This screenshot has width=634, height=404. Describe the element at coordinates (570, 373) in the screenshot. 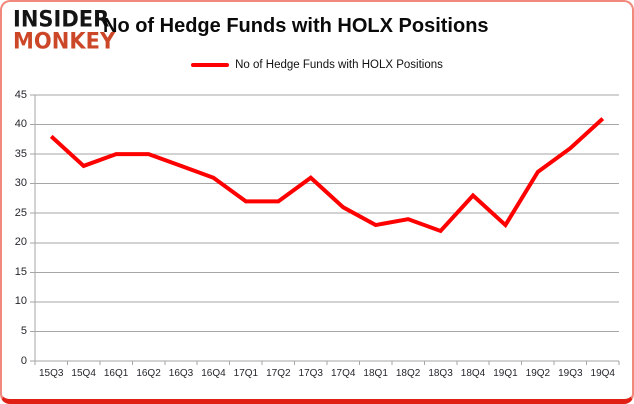

I see `x-axis-tick-label: 19Q3` at that location.